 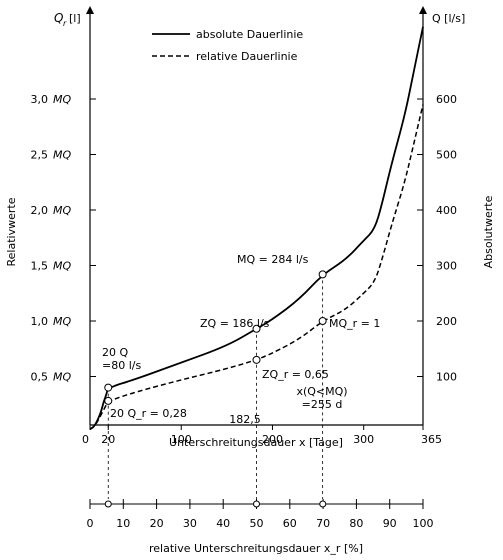 What do you see at coordinates (446, 266) in the screenshot?
I see `right-tick-label: 300` at bounding box center [446, 266].